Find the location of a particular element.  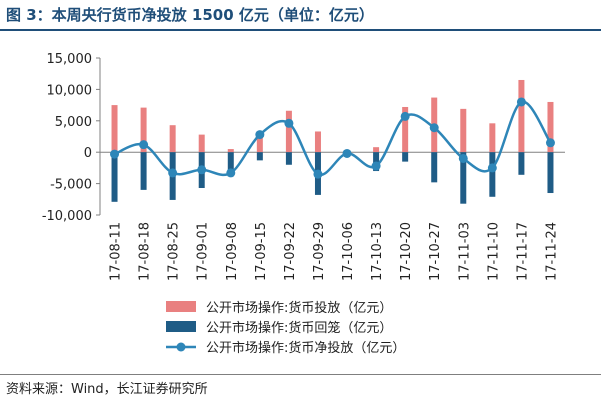

title-divider is located at coordinates (300, 30).